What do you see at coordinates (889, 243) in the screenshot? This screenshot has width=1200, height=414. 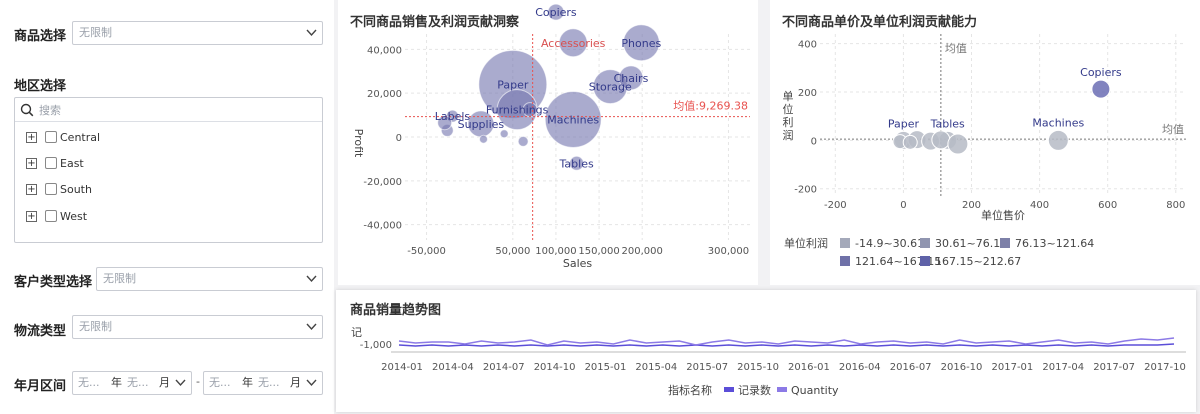 I see `legend-item: -14.9~30.61` at bounding box center [889, 243].